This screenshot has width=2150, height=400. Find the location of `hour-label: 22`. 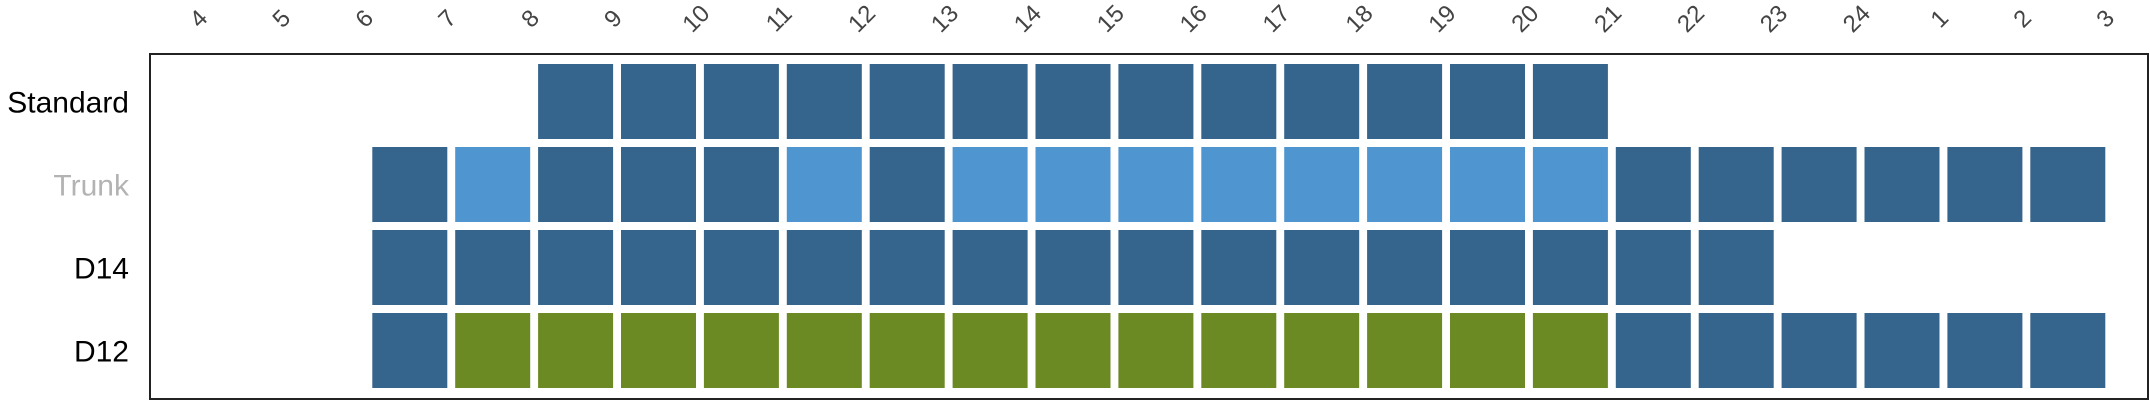

hour-label: 22 is located at coordinates (1691, 19).